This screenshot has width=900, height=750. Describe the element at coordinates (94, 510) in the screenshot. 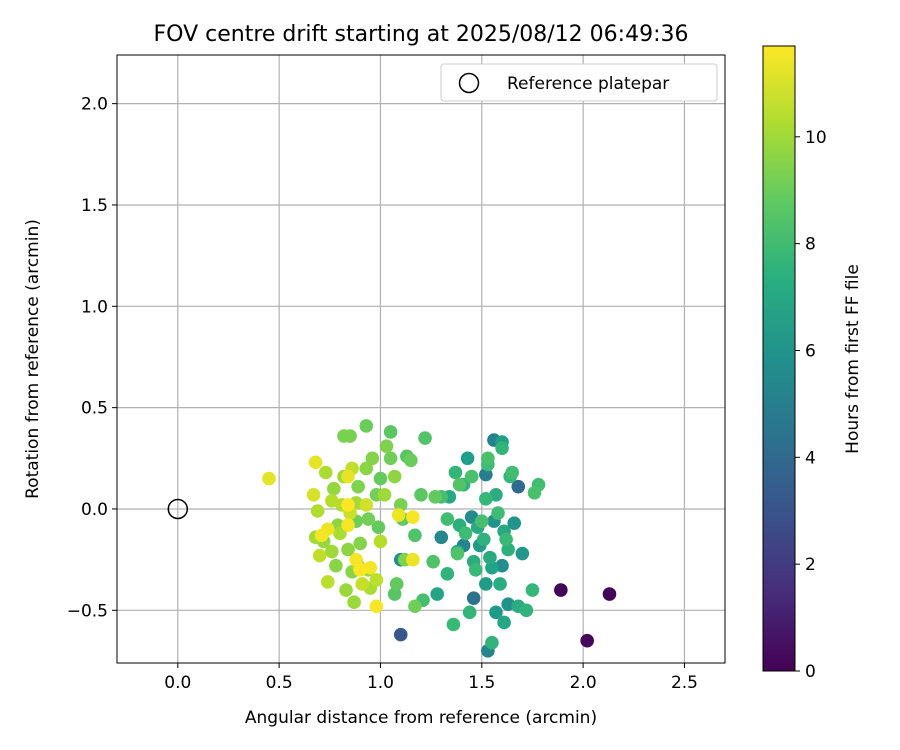

I see `y-tick-label: 0.0` at that location.